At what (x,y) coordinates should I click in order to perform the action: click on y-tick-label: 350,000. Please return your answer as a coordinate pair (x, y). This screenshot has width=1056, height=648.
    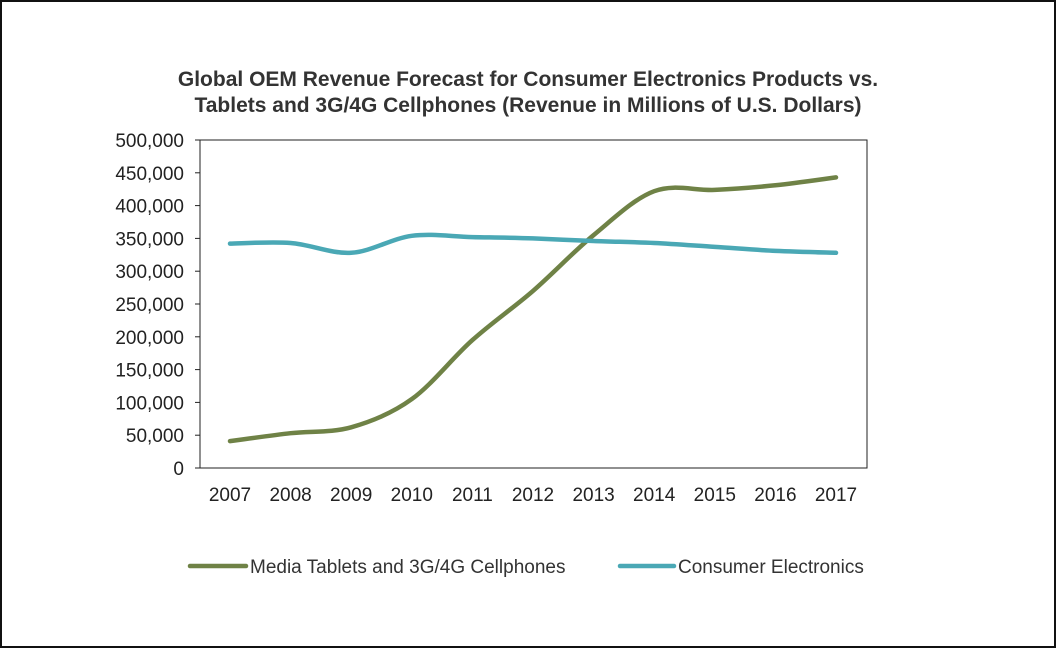
    Looking at the image, I should click on (149, 239).